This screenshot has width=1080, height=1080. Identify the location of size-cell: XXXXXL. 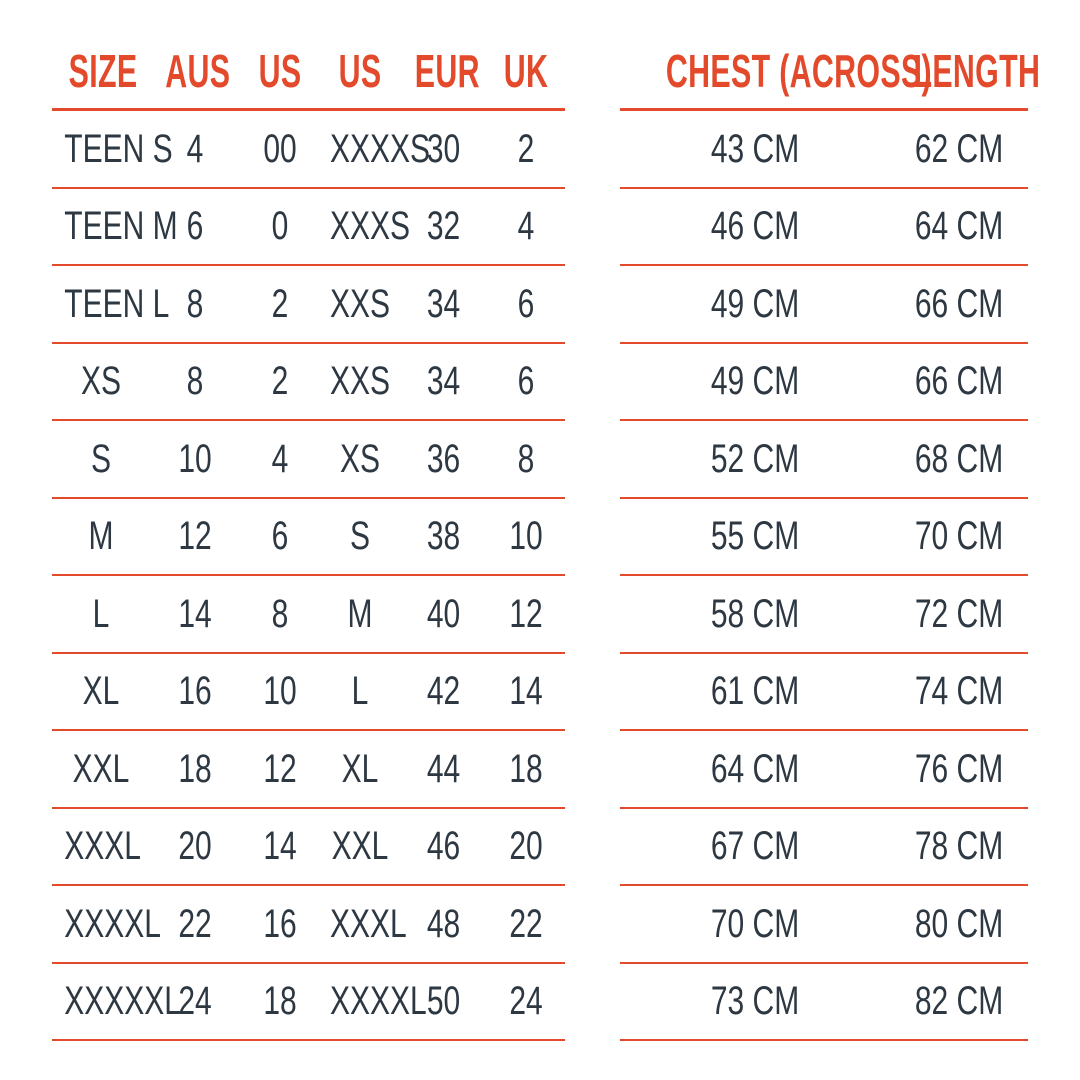
(122, 1001).